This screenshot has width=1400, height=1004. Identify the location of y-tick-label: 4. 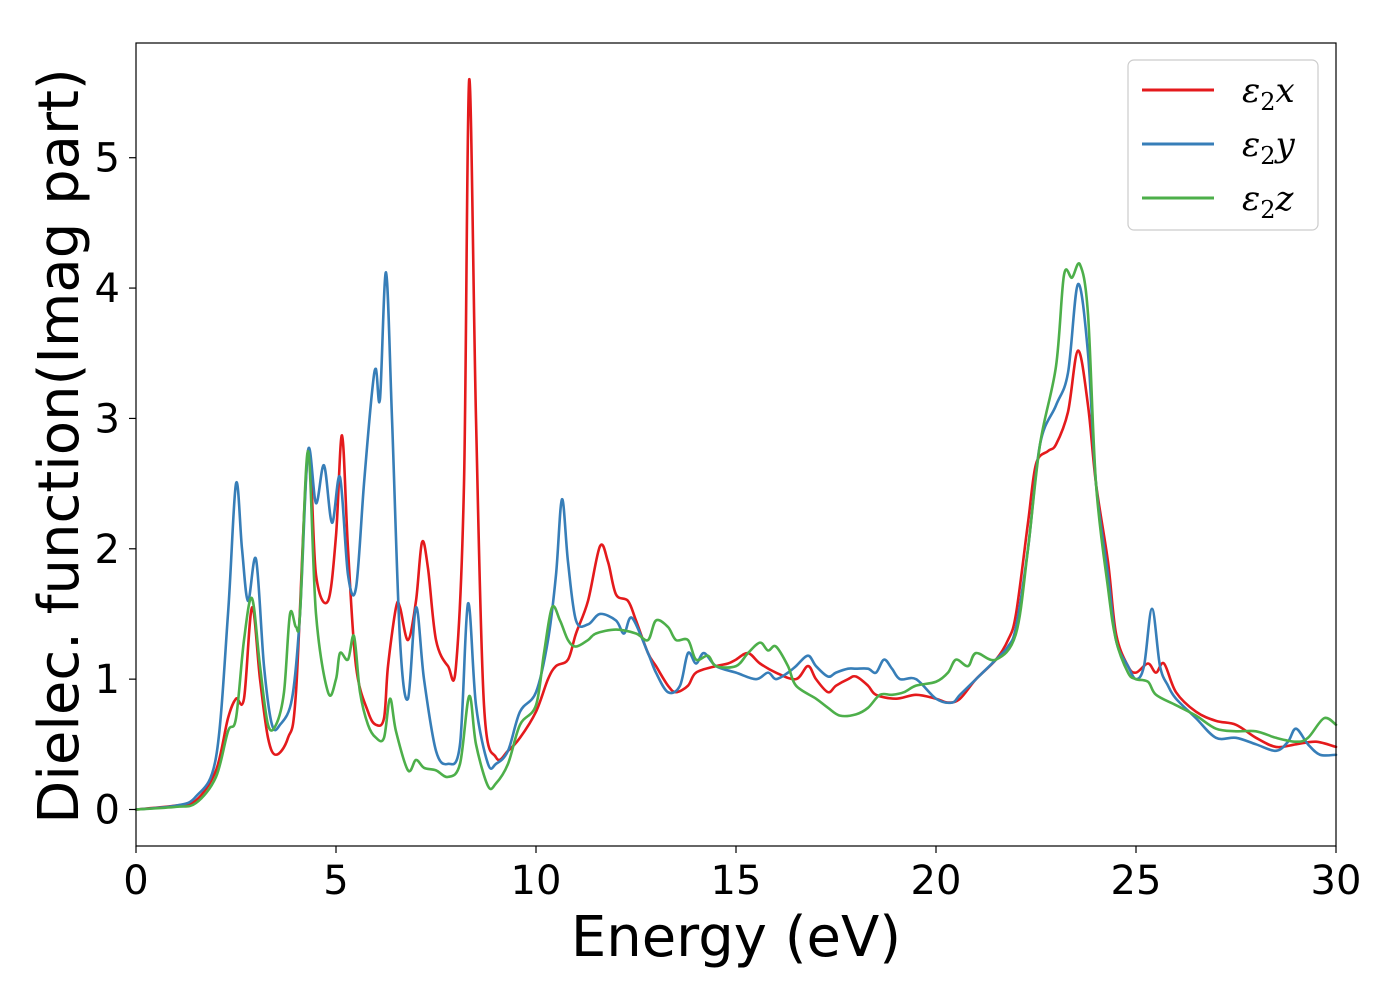
(107, 289).